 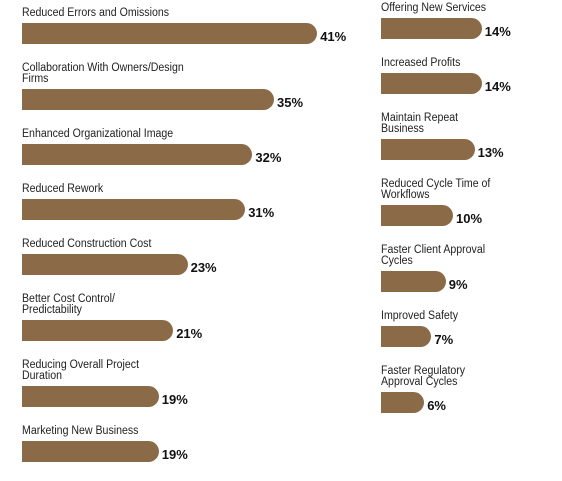 I want to click on bar-line: 35%, so click(x=184, y=99).